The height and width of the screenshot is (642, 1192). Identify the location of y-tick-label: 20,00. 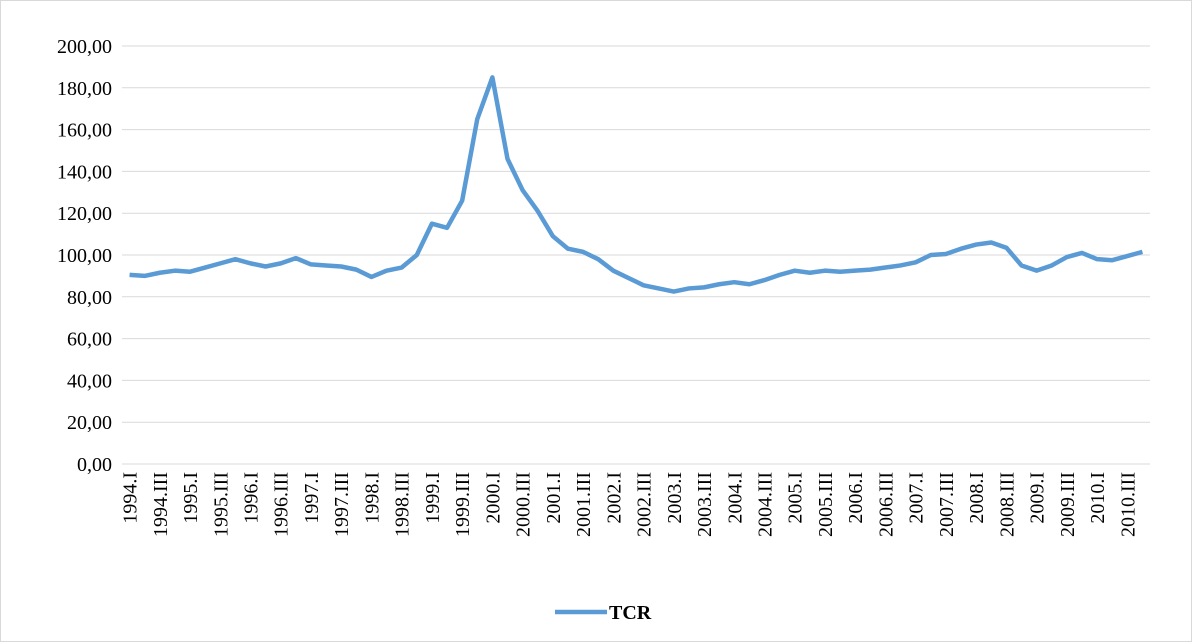
(89, 423).